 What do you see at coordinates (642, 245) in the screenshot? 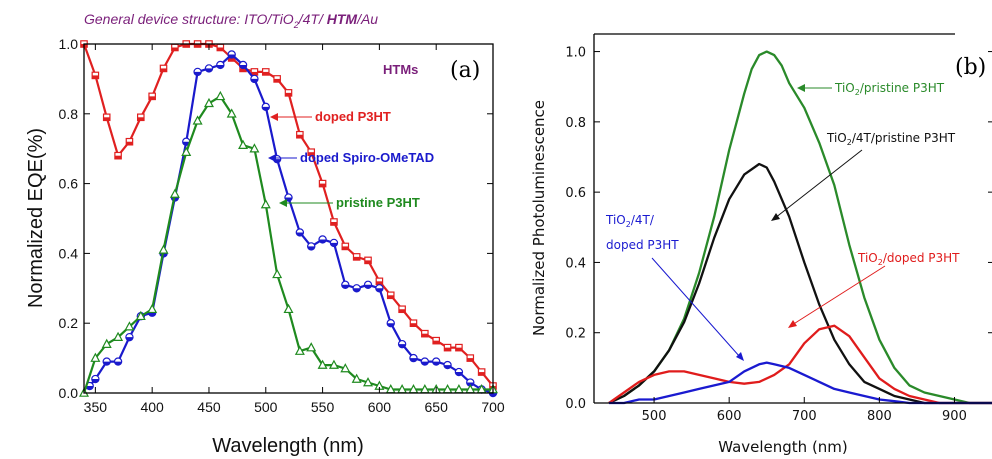
I see `annotation-tio2-4t-doped-line2: doped P3HT` at bounding box center [642, 245].